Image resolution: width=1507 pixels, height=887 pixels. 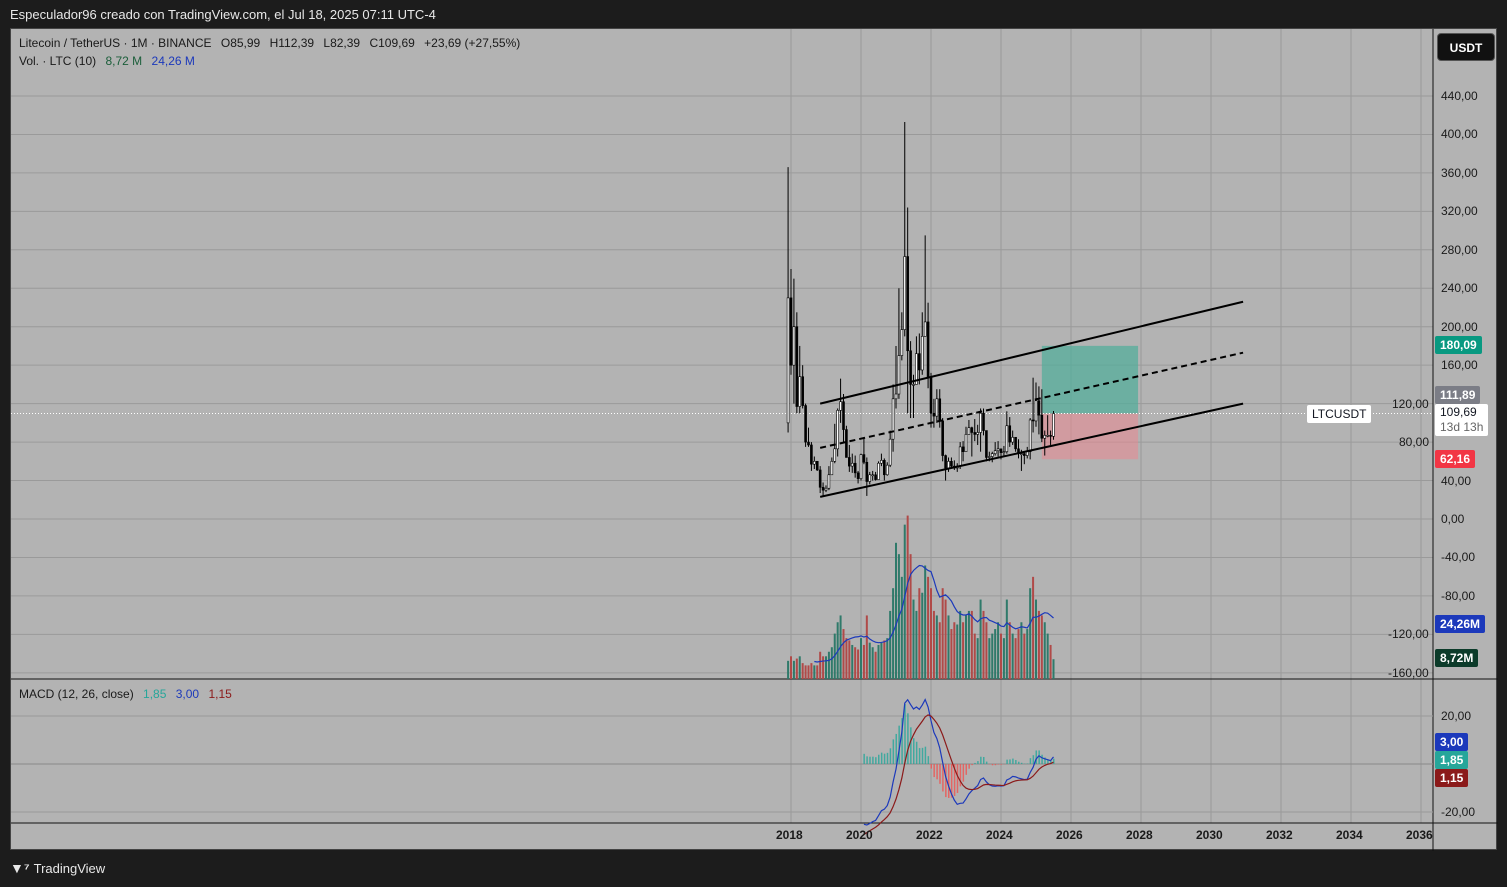 I want to click on price-axis-label: -40,00, so click(x=1458, y=557).